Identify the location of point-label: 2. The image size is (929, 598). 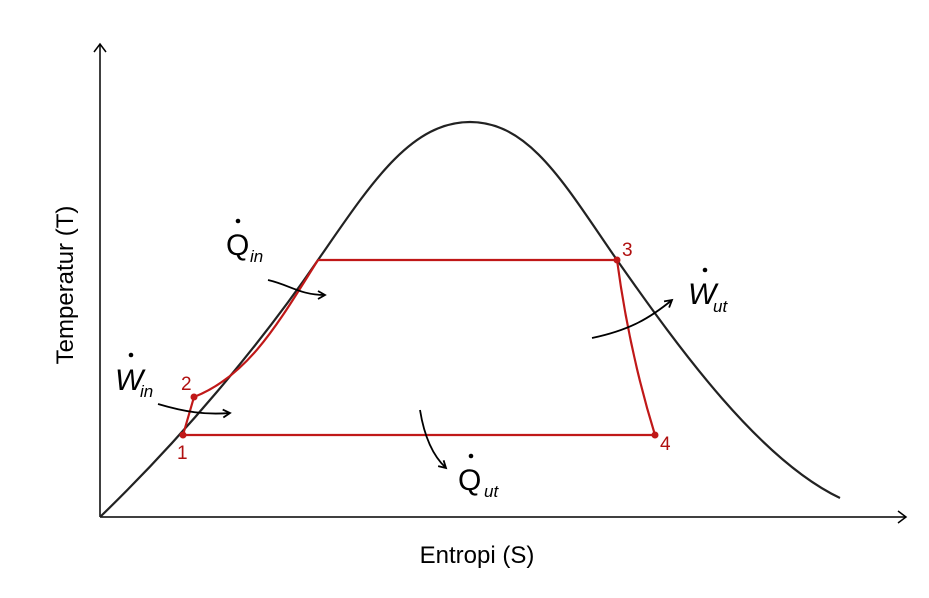
(186, 384).